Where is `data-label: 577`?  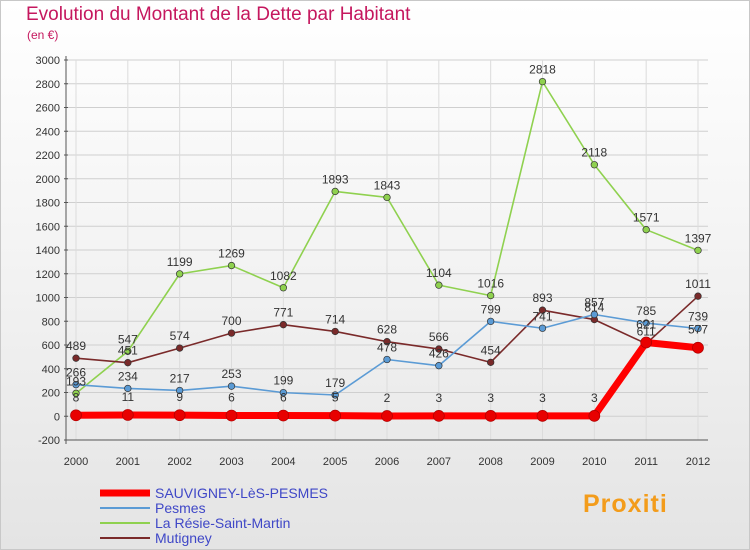 data-label: 577 is located at coordinates (698, 330).